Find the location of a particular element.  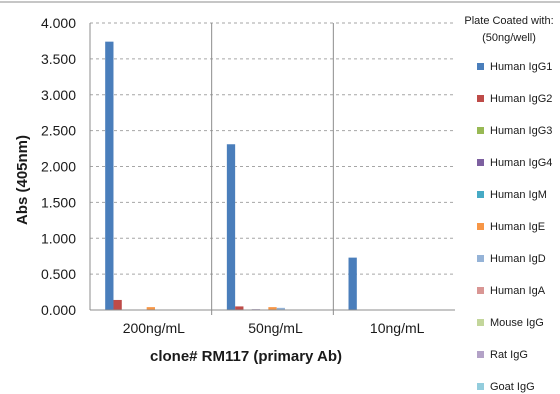

legend-entry-label: Goat IgG is located at coordinates (512, 387).